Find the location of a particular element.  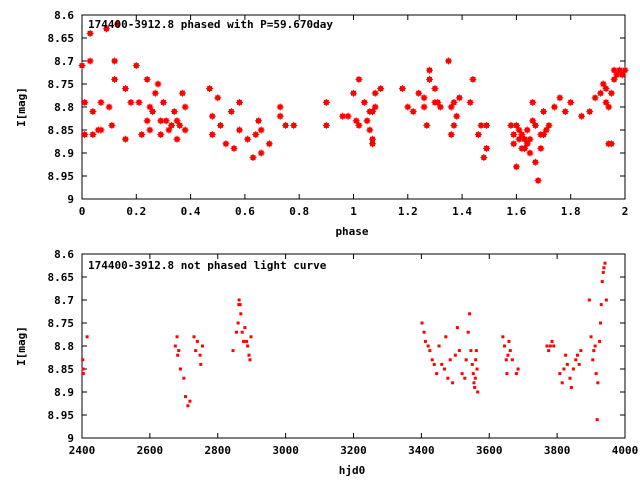

phased-x-tick-label: 0 is located at coordinates (82, 211).